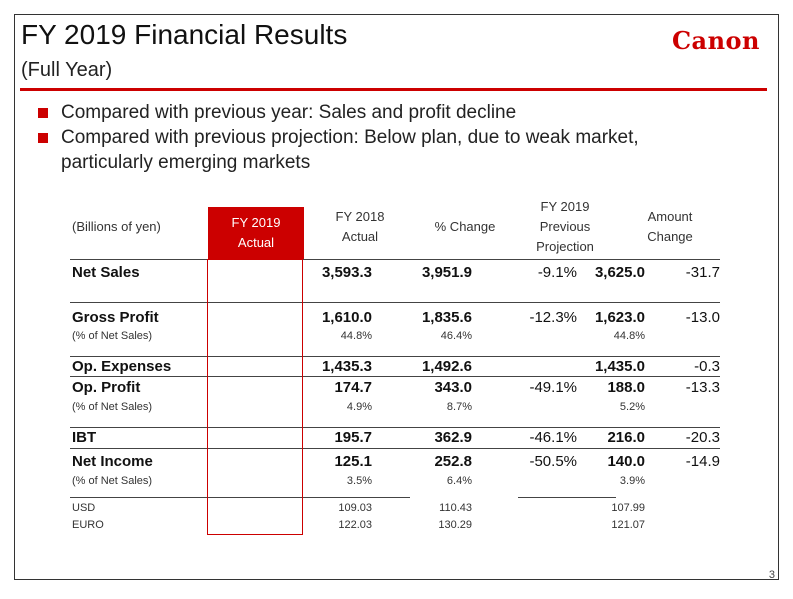  What do you see at coordinates (122, 366) in the screenshot?
I see `row-label: Op. Expenses` at bounding box center [122, 366].